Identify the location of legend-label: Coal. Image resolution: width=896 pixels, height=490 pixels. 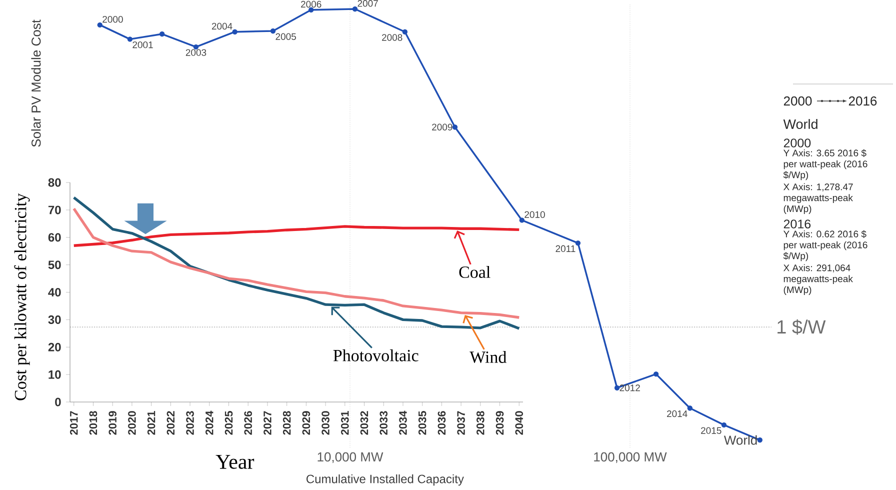
(474, 272).